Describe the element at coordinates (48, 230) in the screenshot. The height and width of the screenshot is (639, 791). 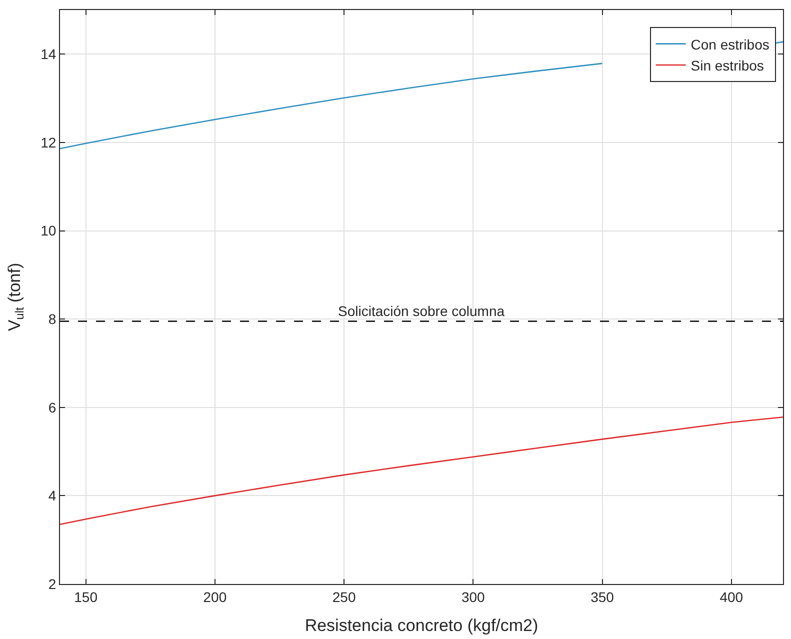
I see `y-tick-label: 10` at that location.